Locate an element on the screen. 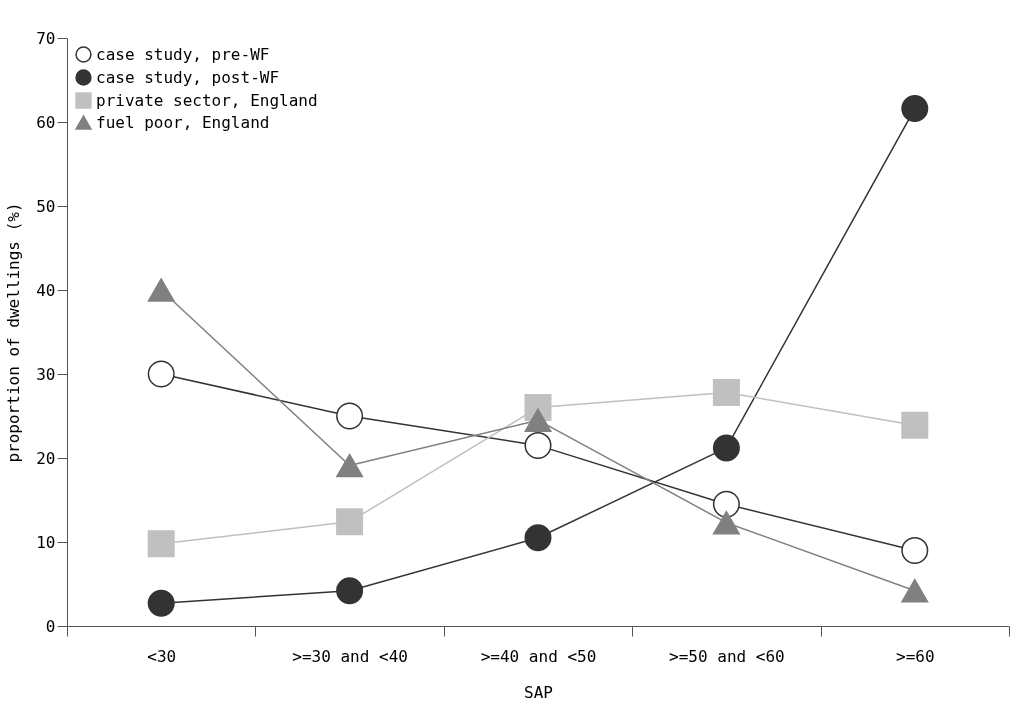 The width and height of the screenshot is (1032, 724). legend-label: private sector, England is located at coordinates (207, 100).